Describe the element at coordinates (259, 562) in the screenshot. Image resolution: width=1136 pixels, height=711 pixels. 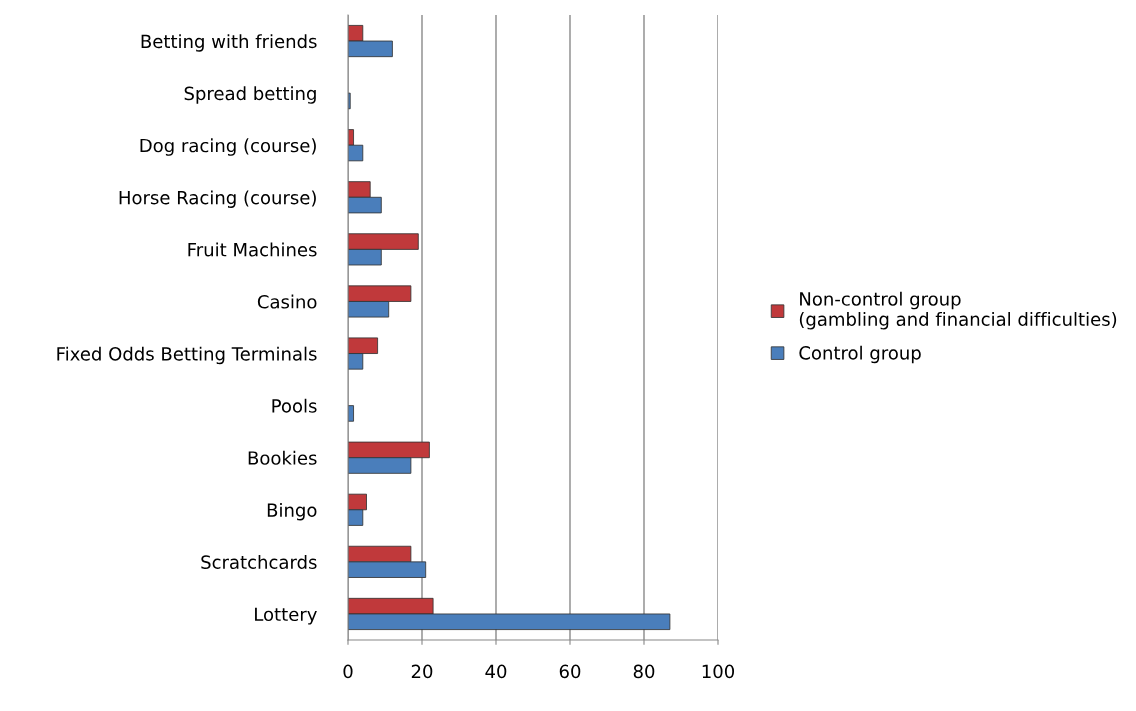
I see `y-tick-label: Scratchcards` at that location.